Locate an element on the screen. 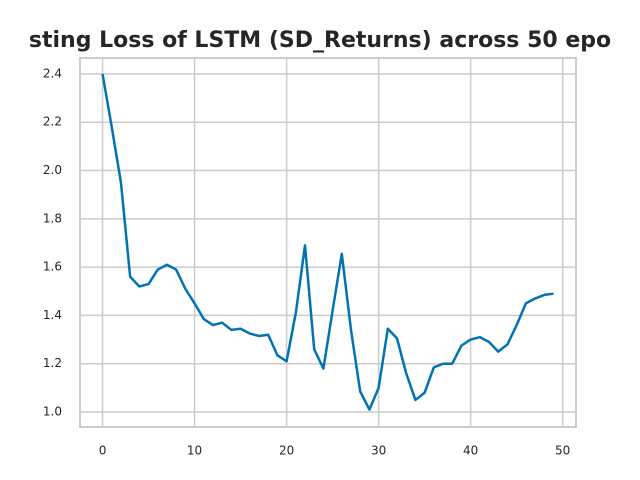 The image size is (640, 480). y-tick-label: 2.0 is located at coordinates (52, 170).